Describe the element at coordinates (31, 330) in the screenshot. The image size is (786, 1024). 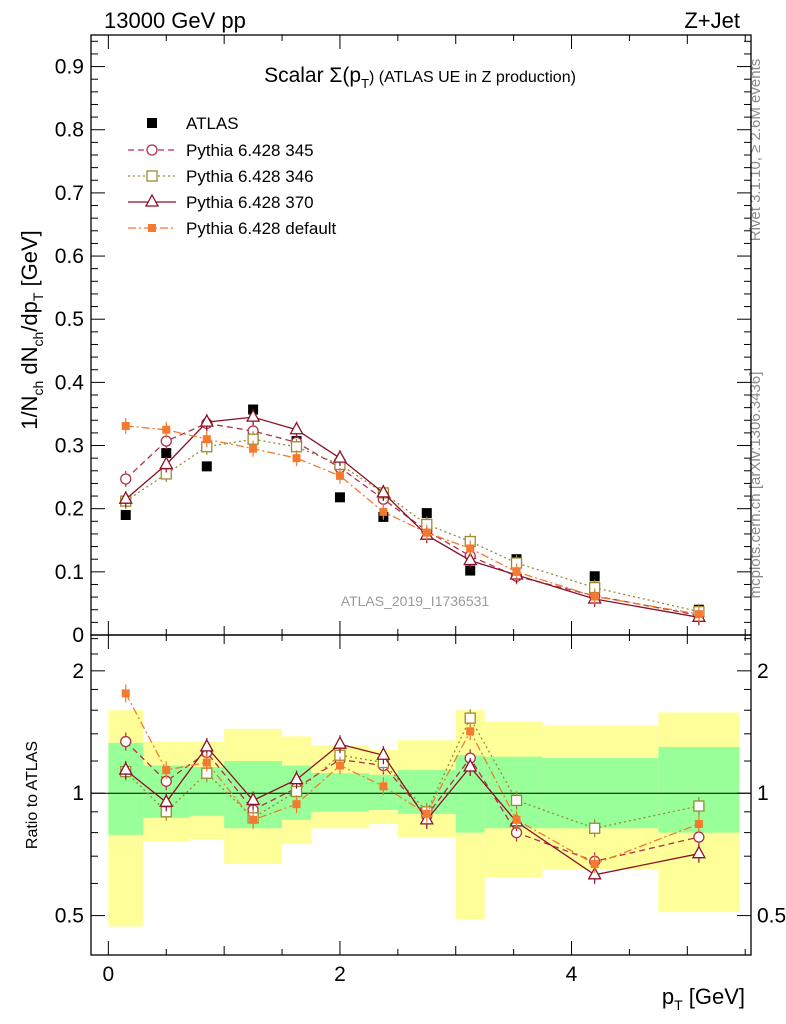
I see `ylabel-main: 1/Nch dNch/dpT [GeV]` at that location.